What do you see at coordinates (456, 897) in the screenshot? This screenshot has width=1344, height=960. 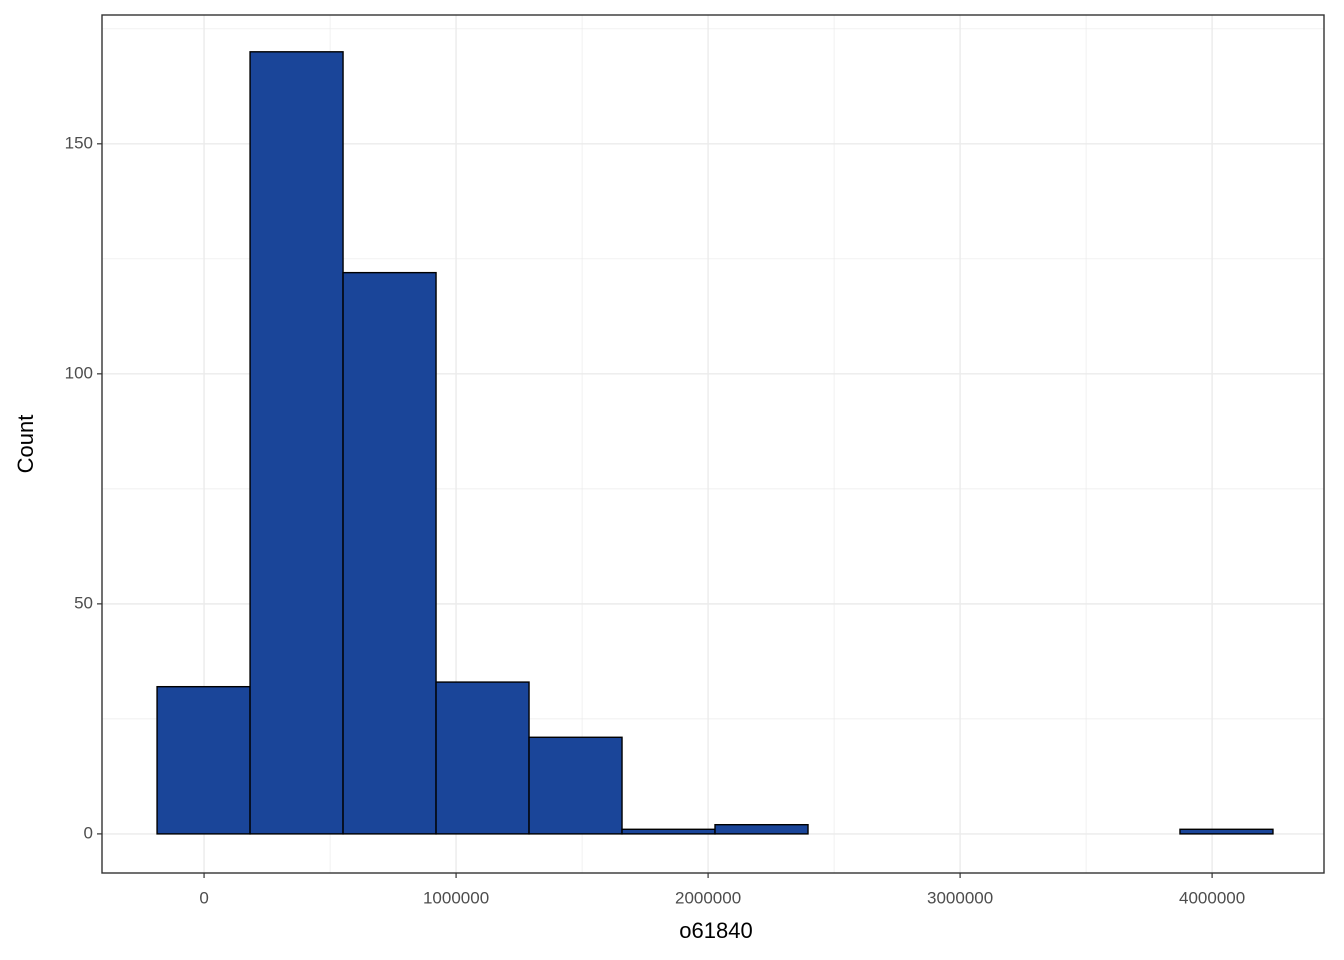 I see `x-tick-label: 1000000` at bounding box center [456, 897].